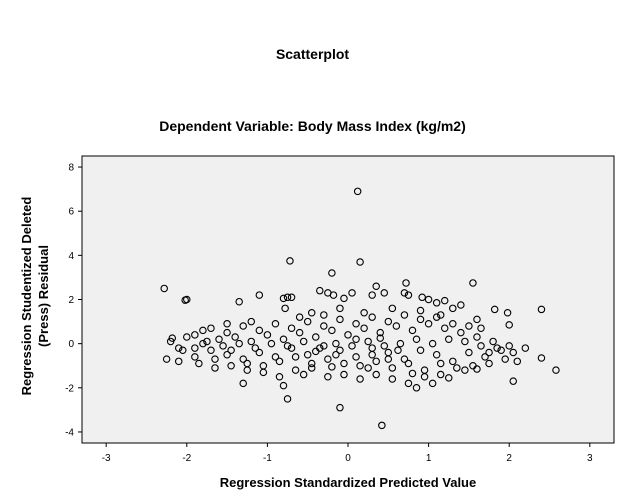 The image size is (625, 500). I want to click on x-tick-label: -3, so click(106, 458).